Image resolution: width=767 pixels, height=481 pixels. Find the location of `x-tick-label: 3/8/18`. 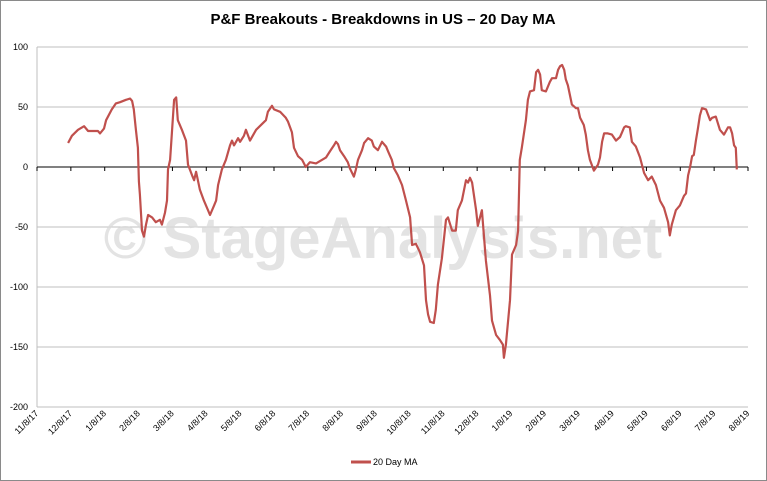

x-tick-label: 3/8/18 is located at coordinates (163, 420).